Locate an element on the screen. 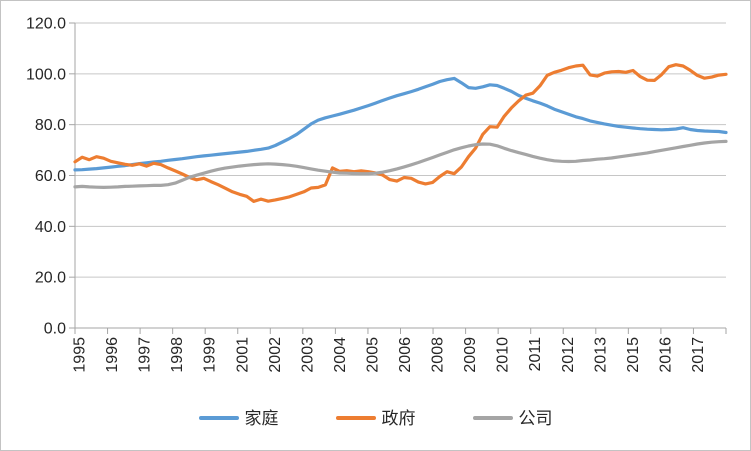  x-tick-label: 2006 is located at coordinates (405, 355).